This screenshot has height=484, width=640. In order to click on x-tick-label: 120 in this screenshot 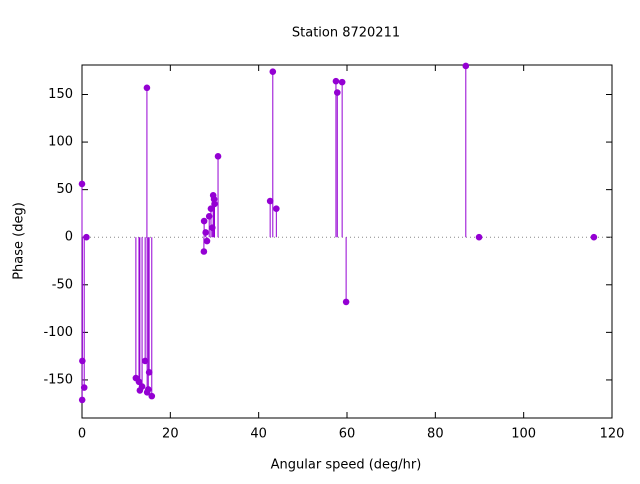, I will do `click(612, 434)`.